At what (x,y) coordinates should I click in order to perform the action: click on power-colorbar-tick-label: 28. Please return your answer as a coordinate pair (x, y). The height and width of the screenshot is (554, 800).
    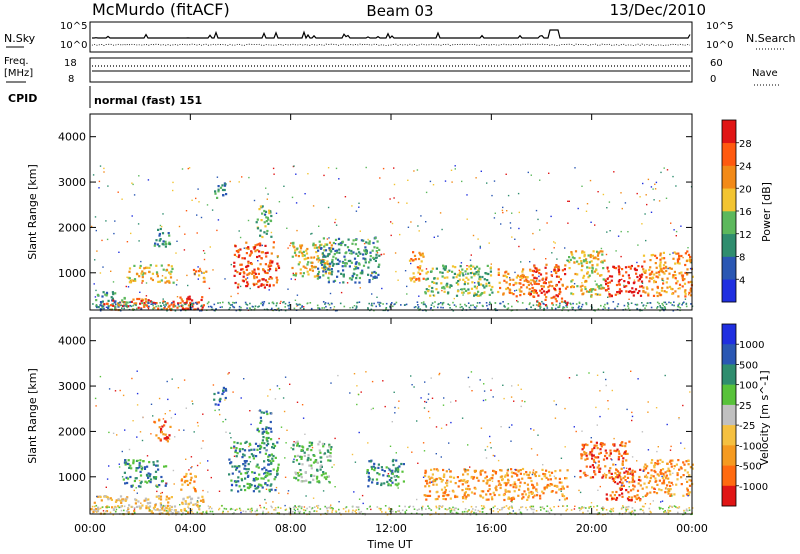
    Looking at the image, I should click on (745, 144).